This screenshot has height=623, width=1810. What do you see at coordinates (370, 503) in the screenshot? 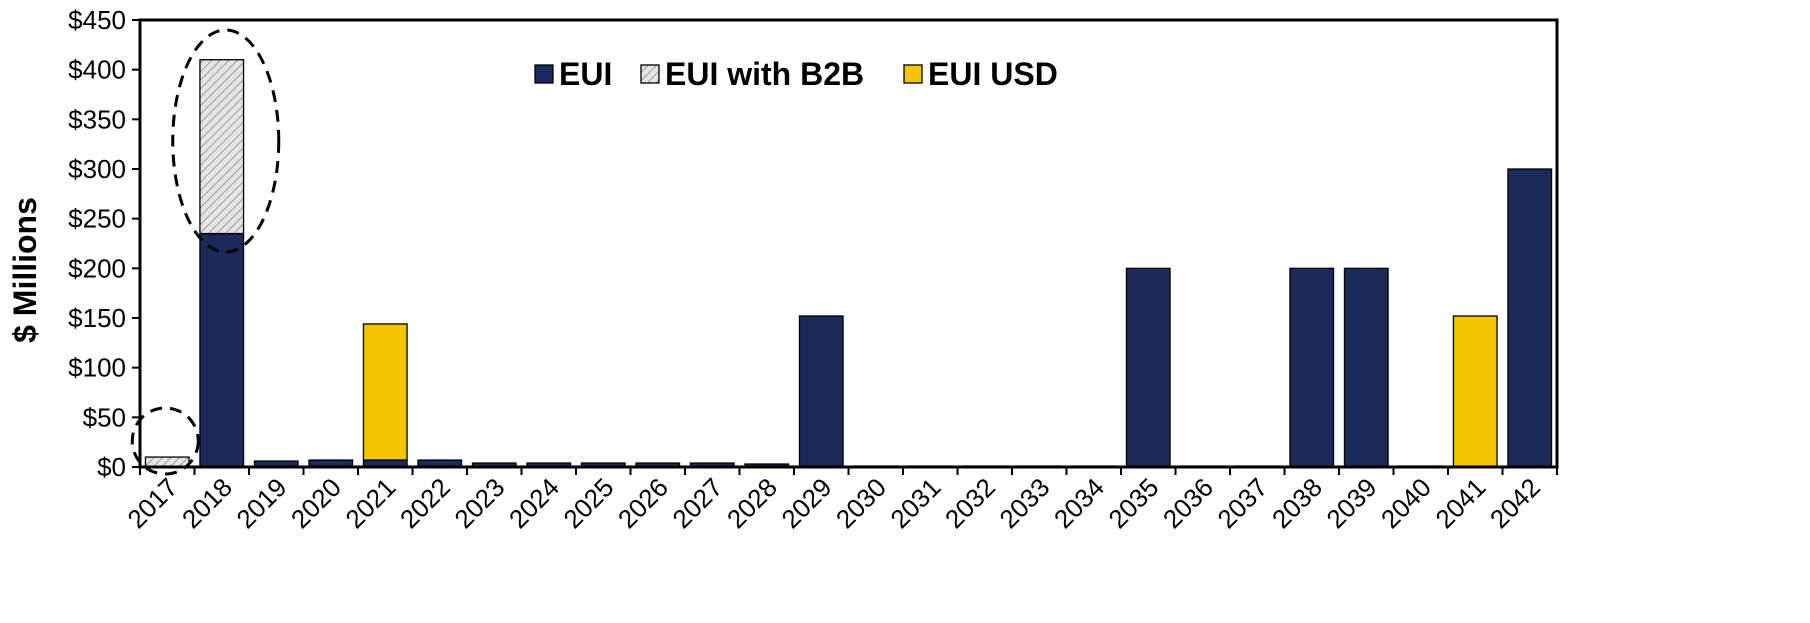
I see `x-tick-label: 2021` at bounding box center [370, 503].